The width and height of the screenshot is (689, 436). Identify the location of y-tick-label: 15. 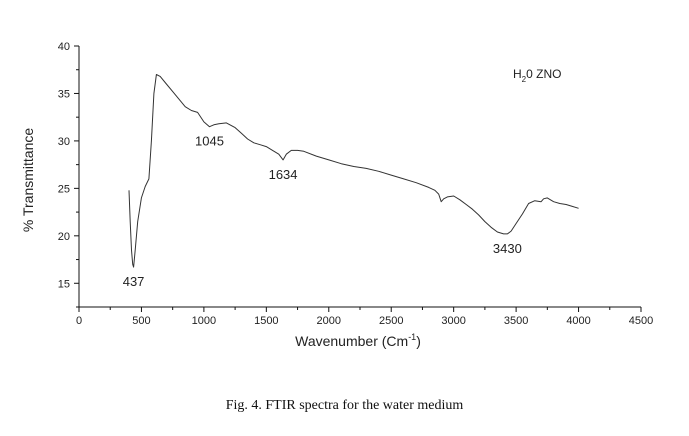
(64, 284).